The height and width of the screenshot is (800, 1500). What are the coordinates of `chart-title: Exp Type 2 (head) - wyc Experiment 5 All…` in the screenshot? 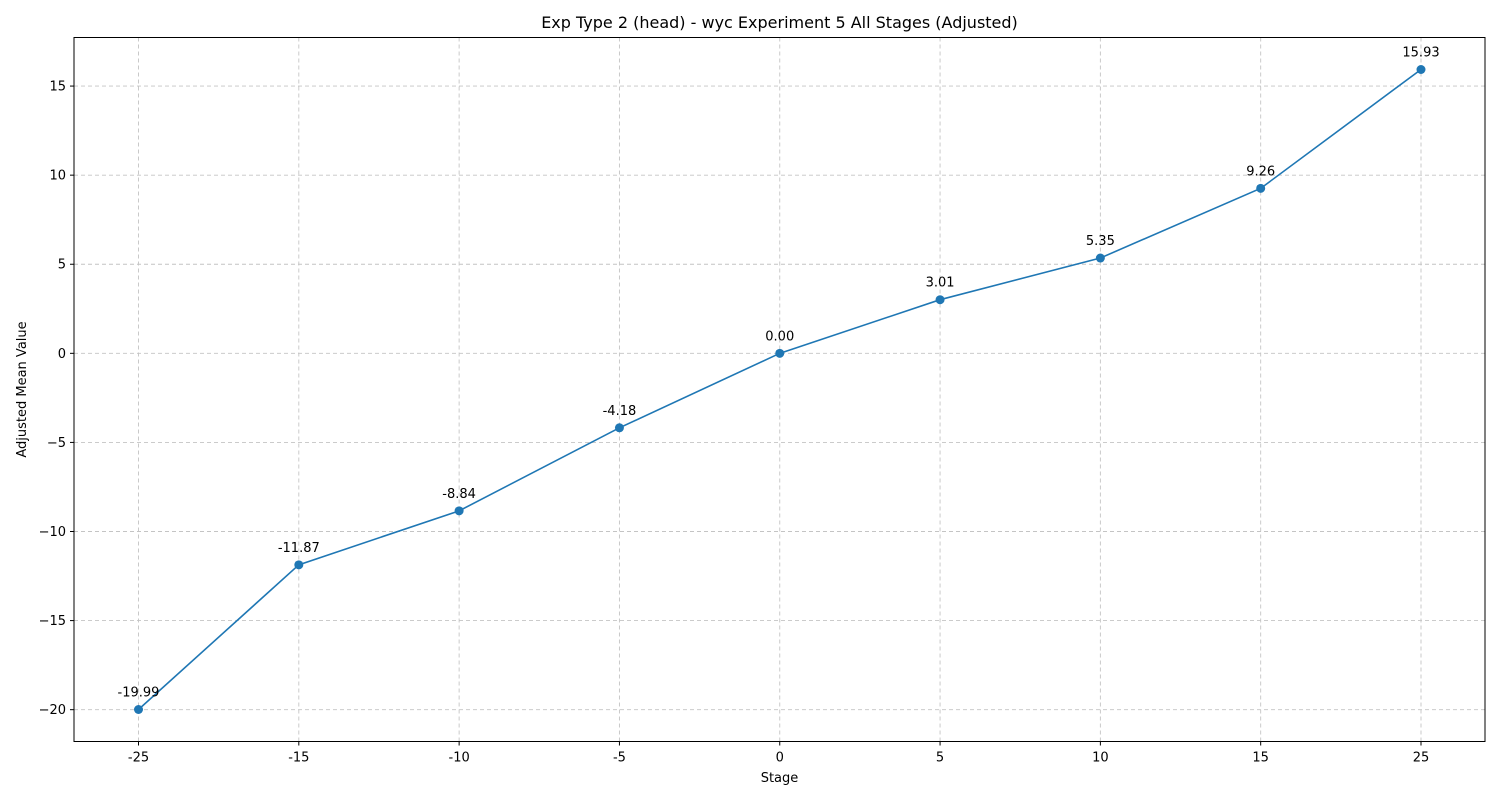 It's located at (779, 22).